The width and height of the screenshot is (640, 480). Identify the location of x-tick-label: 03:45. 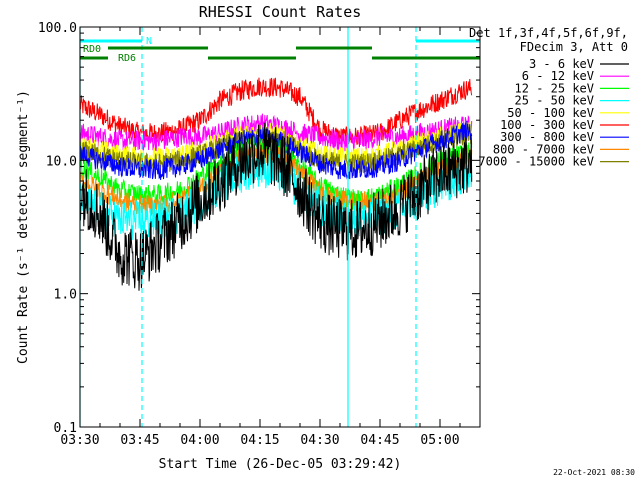
(139, 440).